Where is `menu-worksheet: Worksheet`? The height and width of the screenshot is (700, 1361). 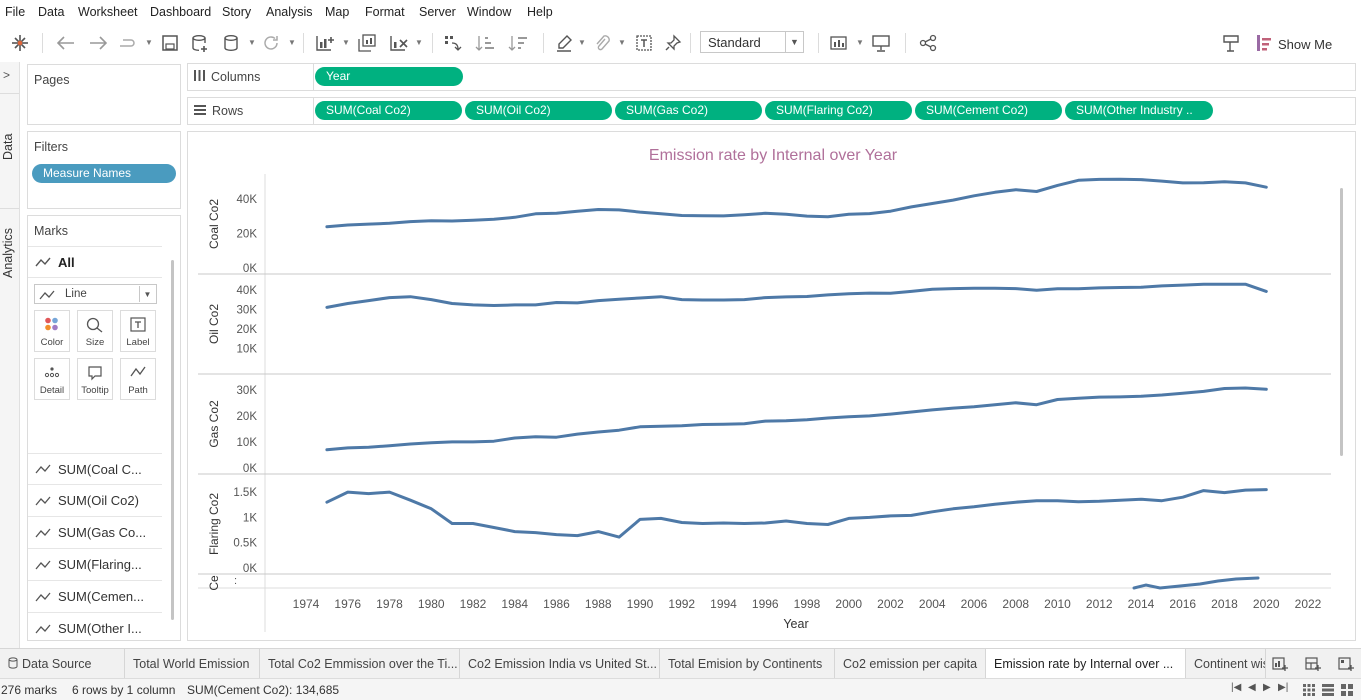 menu-worksheet: Worksheet is located at coordinates (108, 12).